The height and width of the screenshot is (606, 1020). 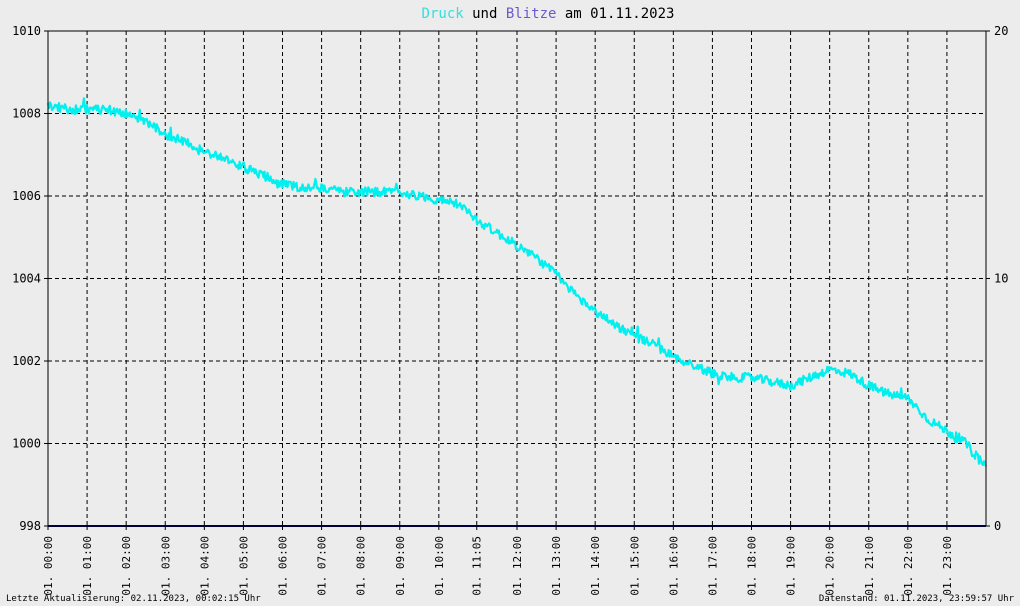 I want to click on x-tick-label: 01. 23:00, so click(x=947, y=566).